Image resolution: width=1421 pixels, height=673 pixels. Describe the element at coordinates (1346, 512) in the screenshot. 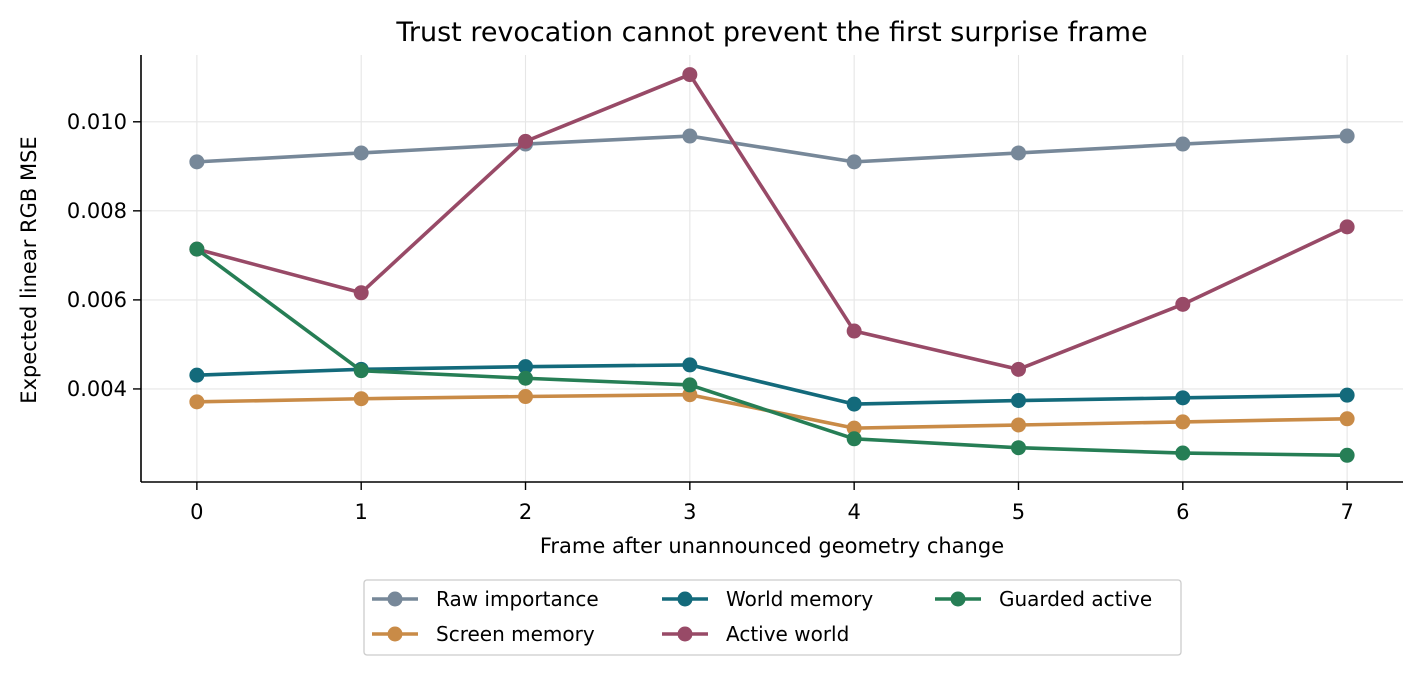

I see `x-tick-label: 7` at that location.